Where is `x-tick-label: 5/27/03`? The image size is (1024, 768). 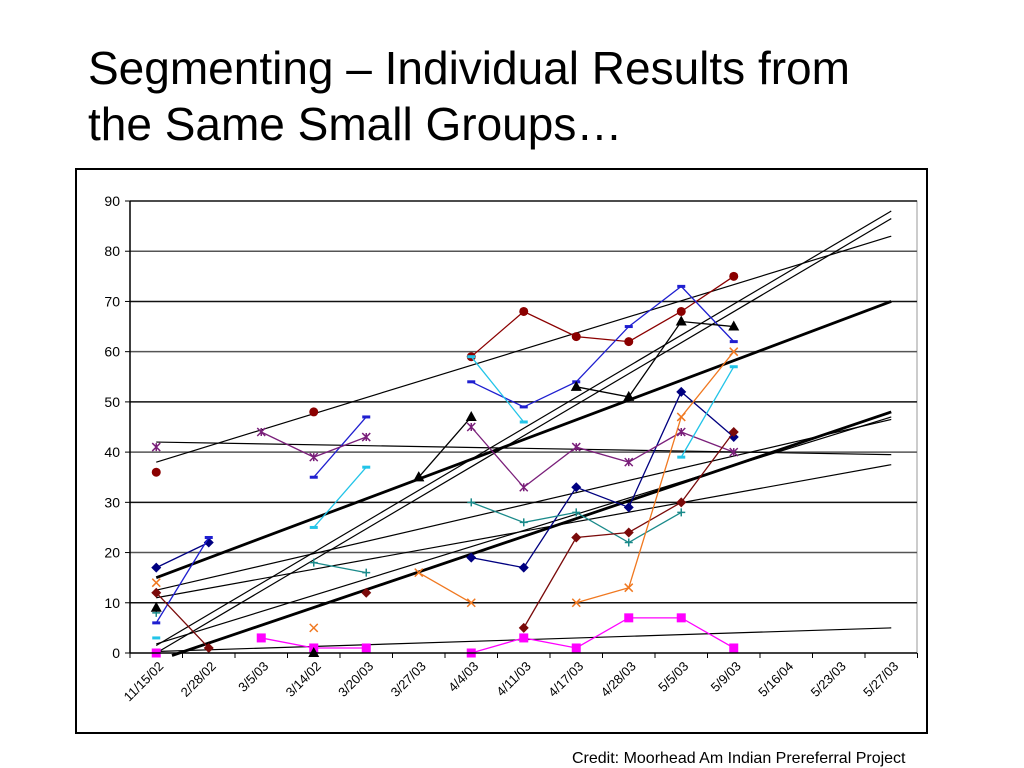
x-tick-label: 5/27/03 is located at coordinates (880, 679).